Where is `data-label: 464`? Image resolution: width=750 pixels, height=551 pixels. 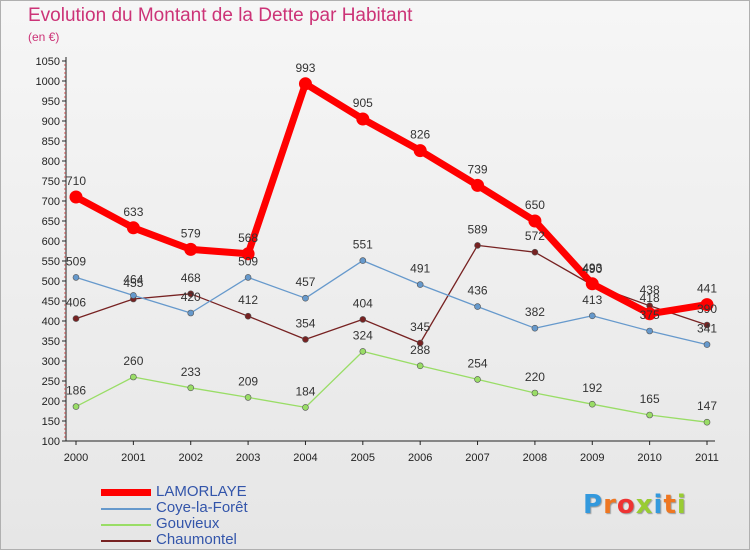
data-label: 464 is located at coordinates (133, 279).